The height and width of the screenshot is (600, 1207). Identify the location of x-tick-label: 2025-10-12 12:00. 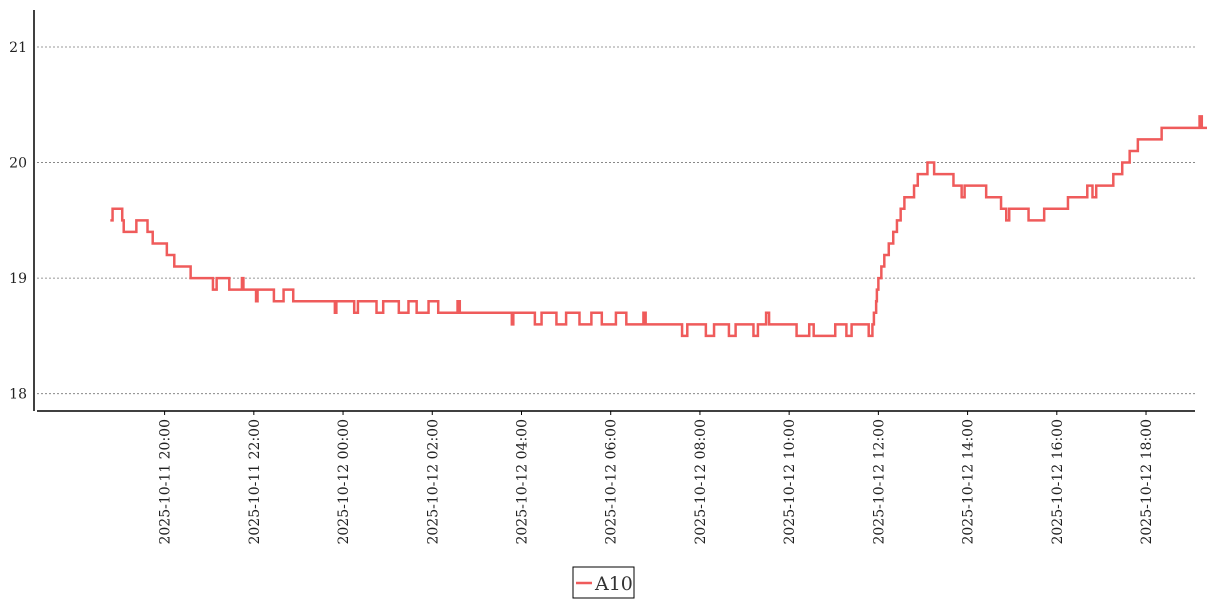
(879, 482).